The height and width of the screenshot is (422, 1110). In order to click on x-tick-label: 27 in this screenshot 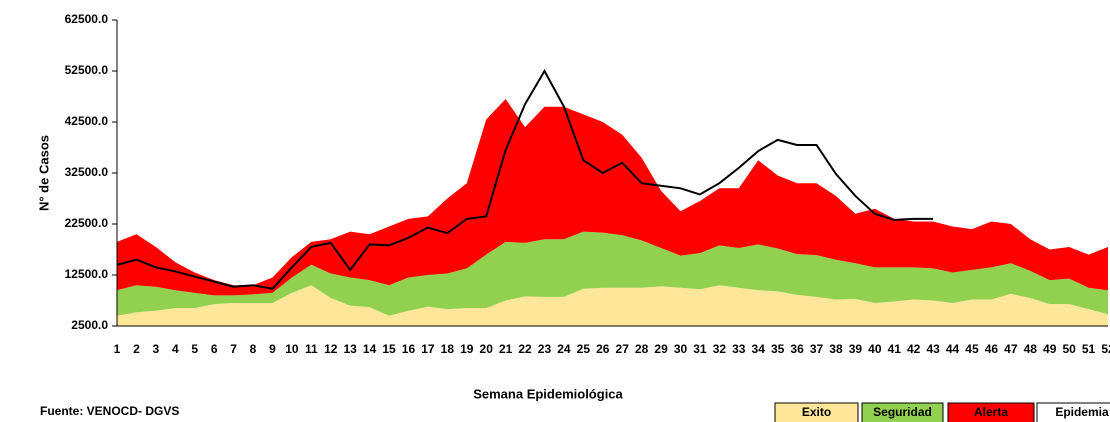, I will do `click(623, 349)`.